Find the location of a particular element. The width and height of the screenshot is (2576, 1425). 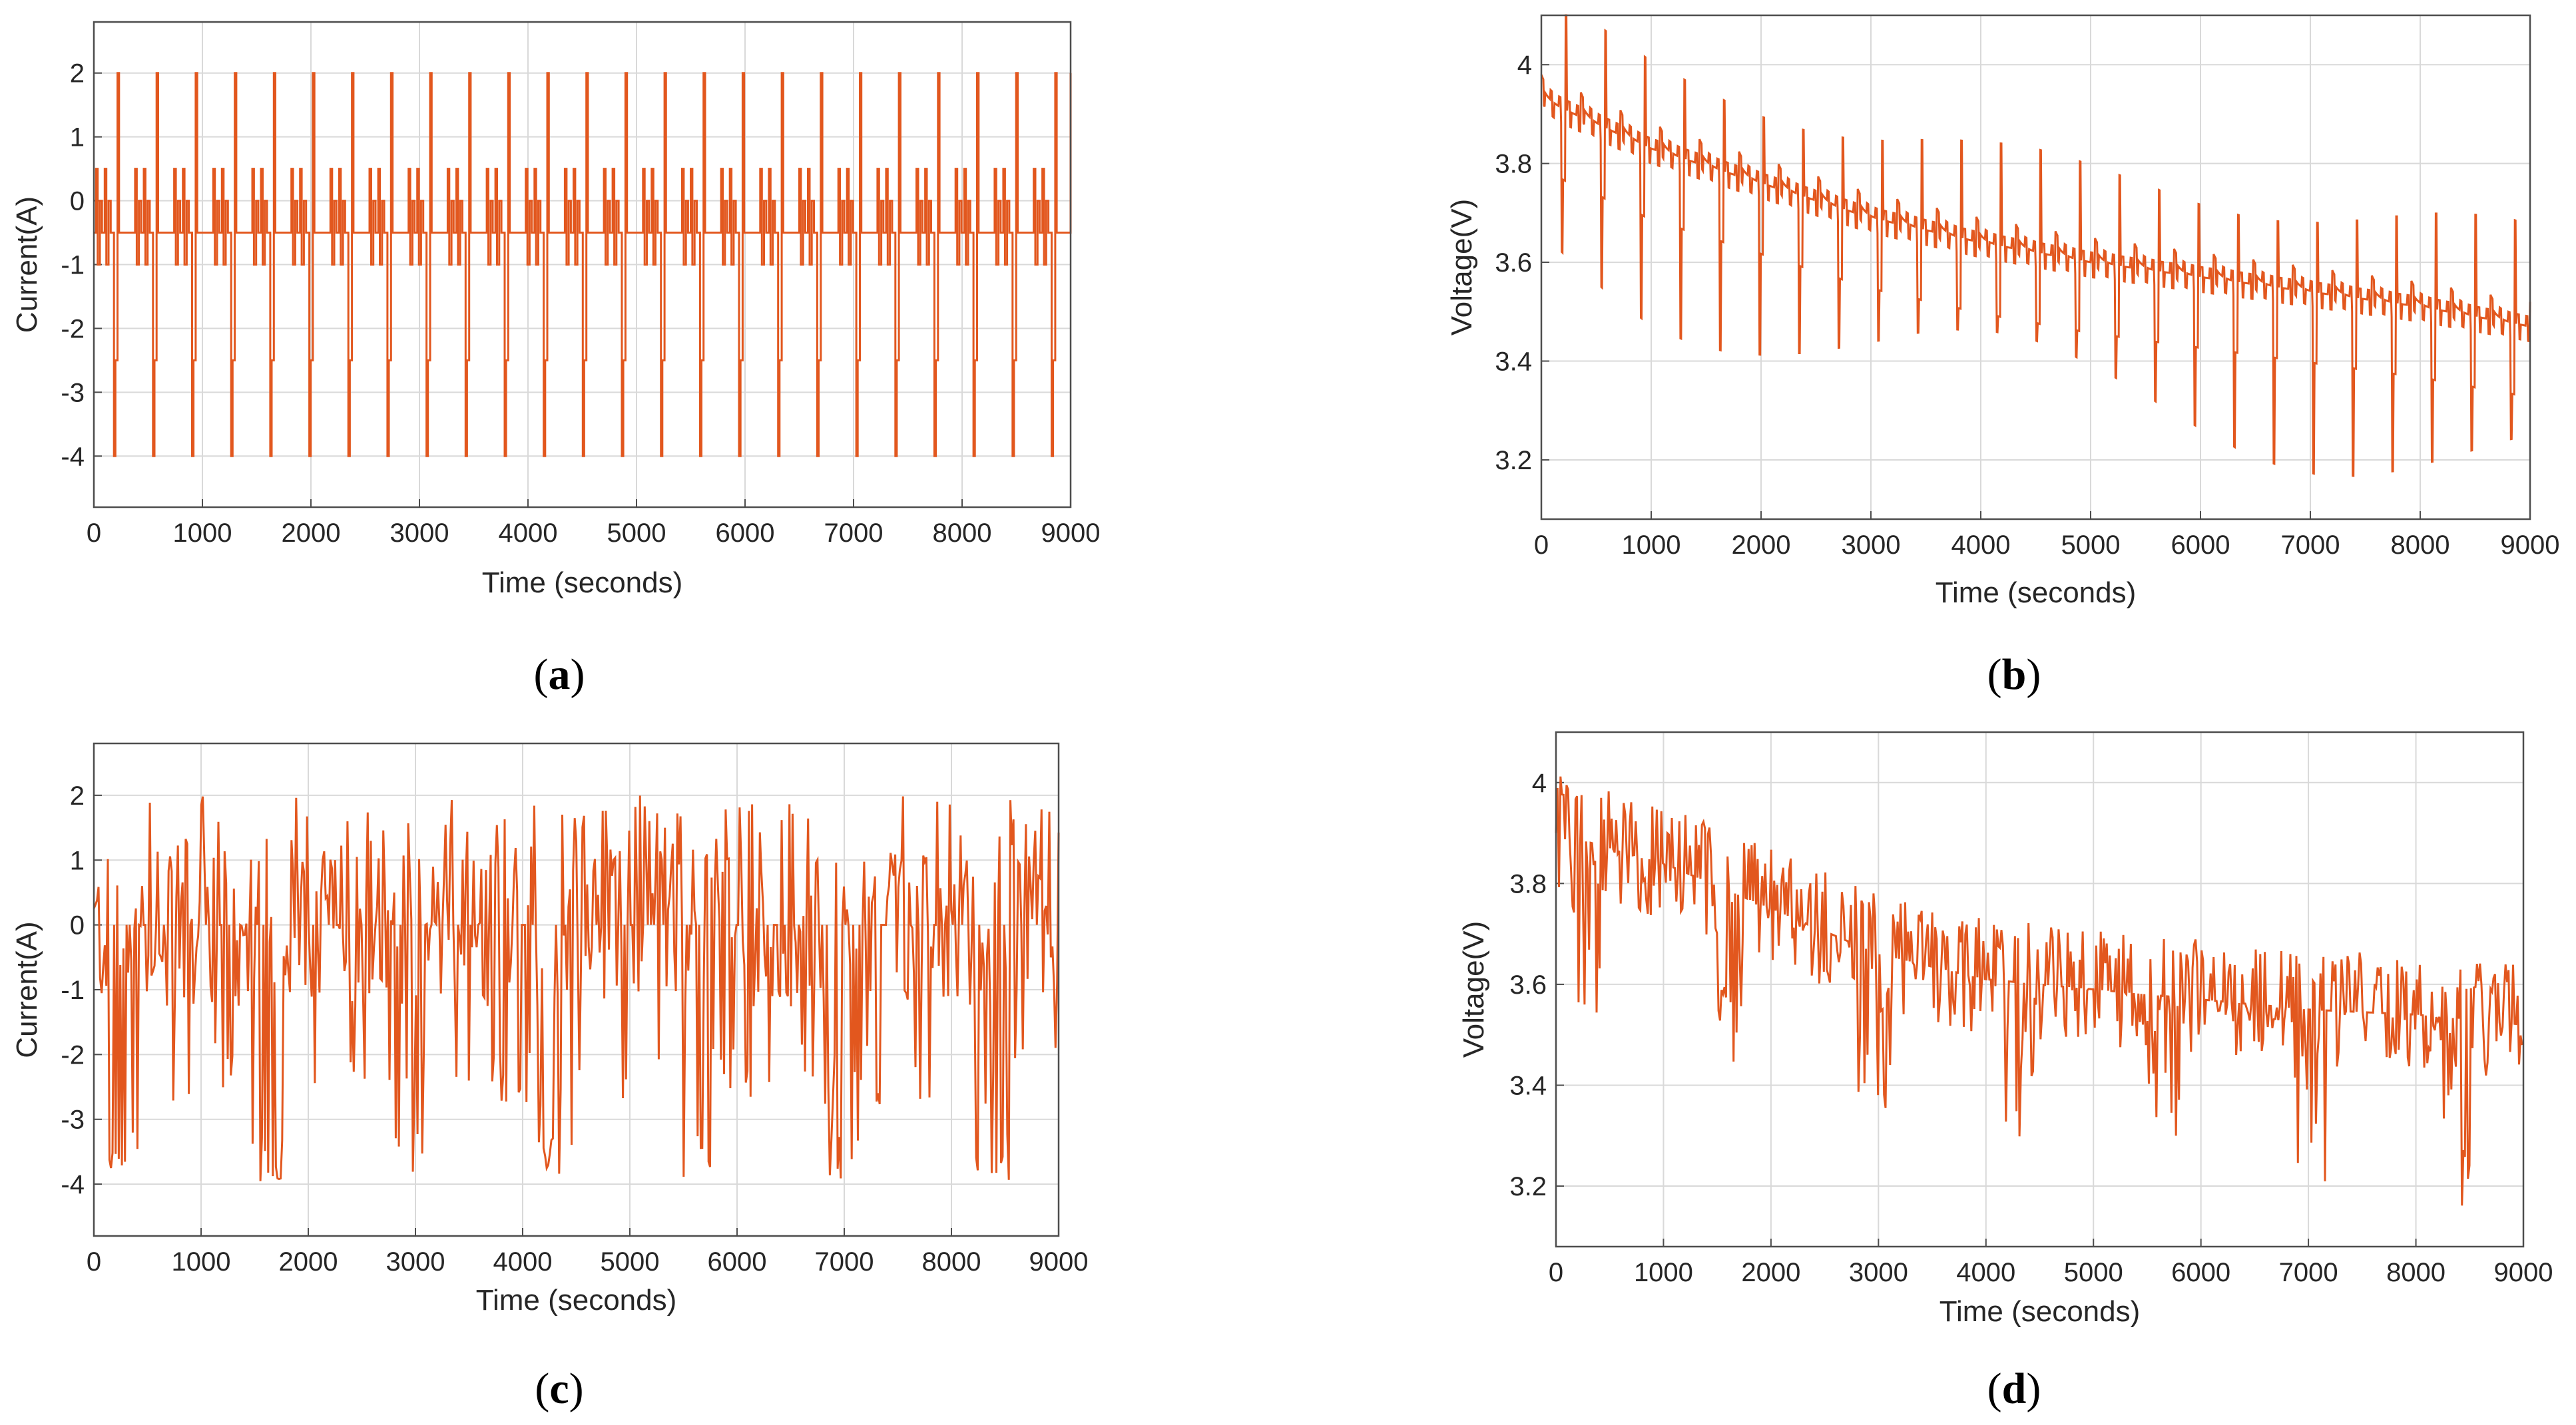

plot-frame-a is located at coordinates (583, 265).